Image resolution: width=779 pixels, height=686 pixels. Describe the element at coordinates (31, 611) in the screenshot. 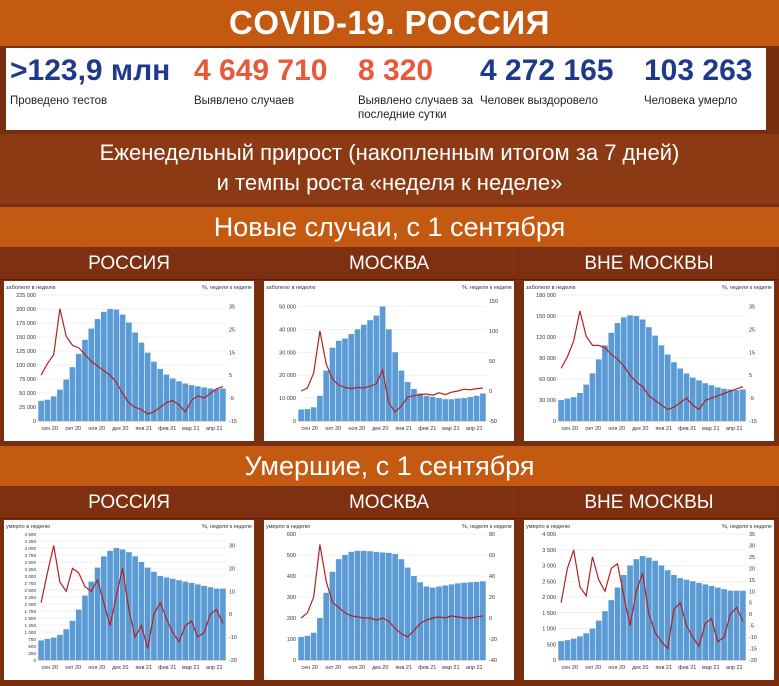

I see `y-tick-label: 1 750` at that location.